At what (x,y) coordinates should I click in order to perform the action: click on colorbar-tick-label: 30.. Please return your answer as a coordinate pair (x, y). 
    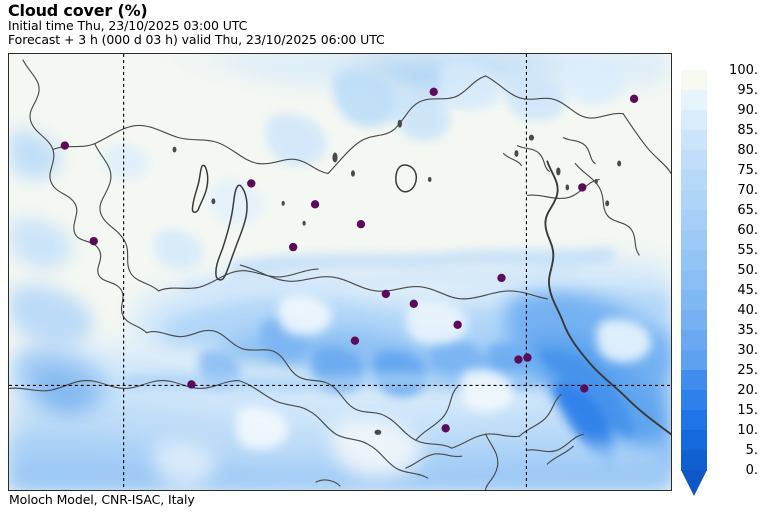
    Looking at the image, I should click on (747, 350).